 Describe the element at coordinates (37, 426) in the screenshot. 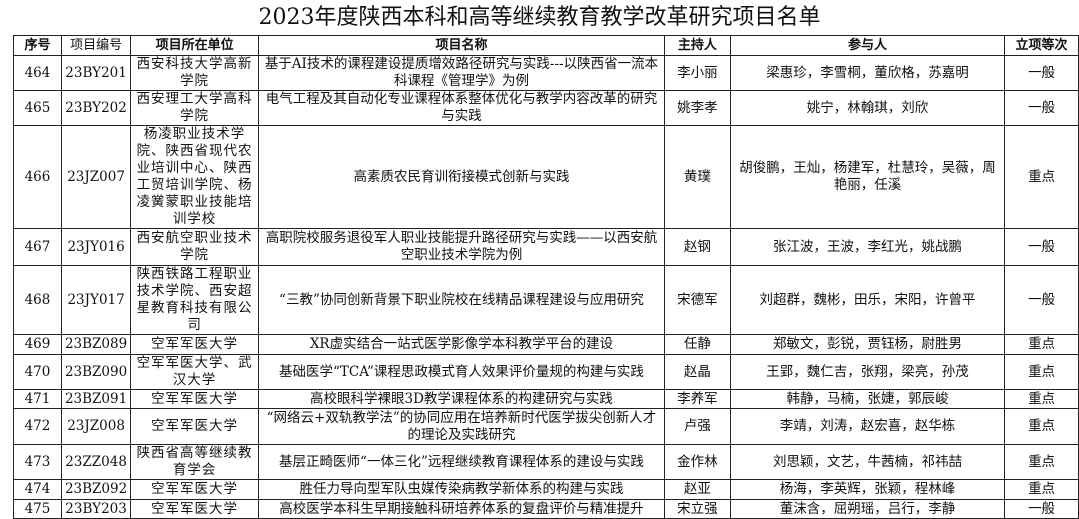

I see `cell-no: 472` at that location.